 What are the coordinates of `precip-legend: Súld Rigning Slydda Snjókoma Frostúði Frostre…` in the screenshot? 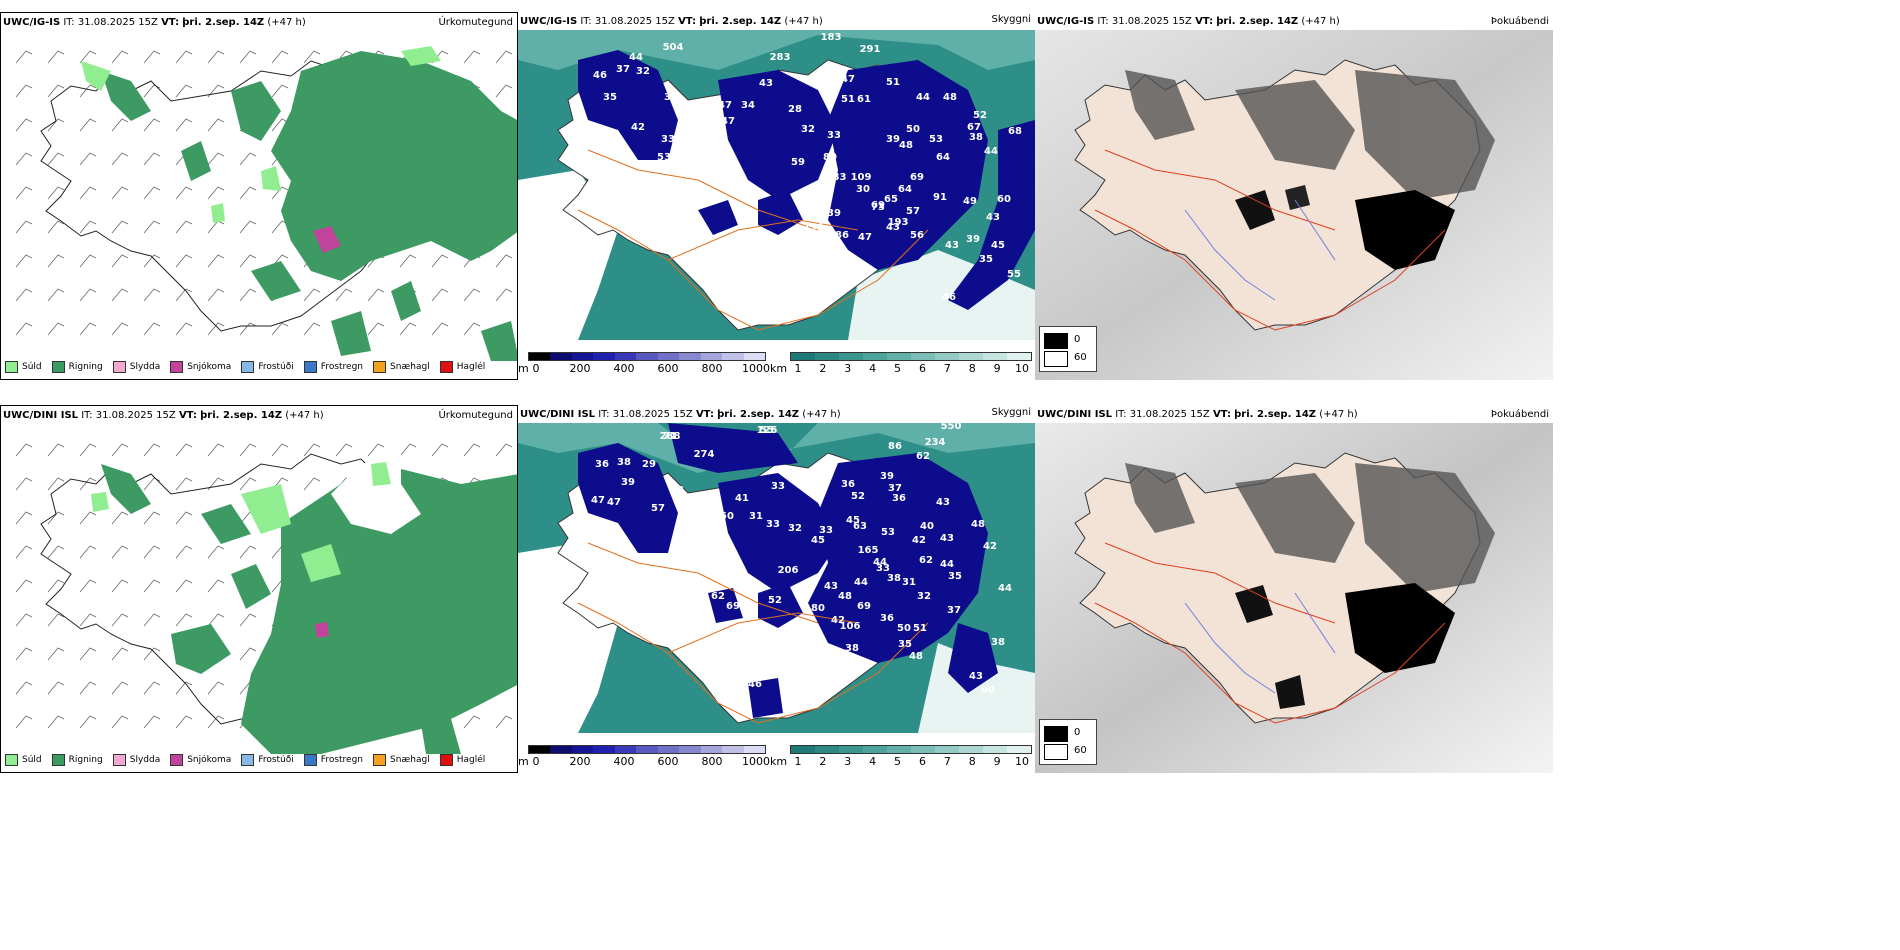 It's located at (245, 367).